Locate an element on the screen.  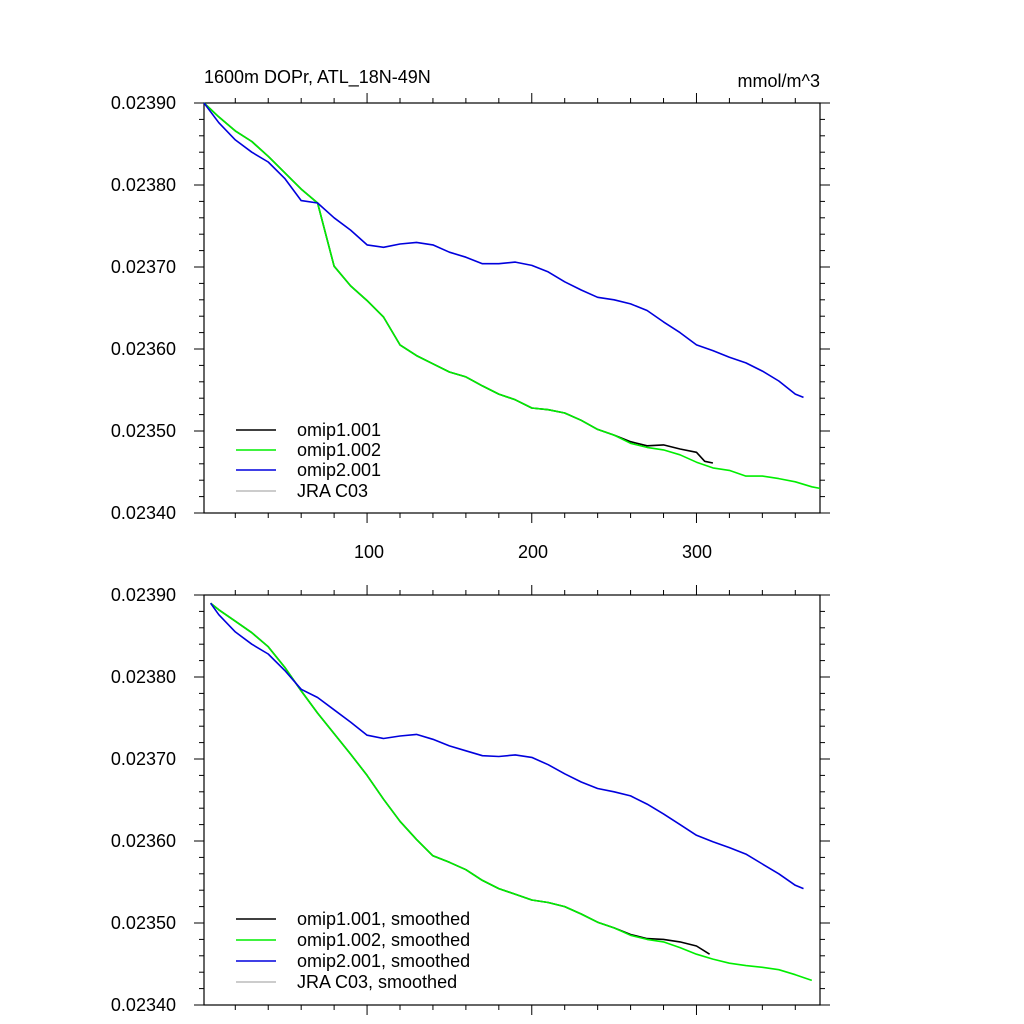
top-legend: omip1.001 omip1.002 omip2.001 JRA C03 is located at coordinates (308, 460).